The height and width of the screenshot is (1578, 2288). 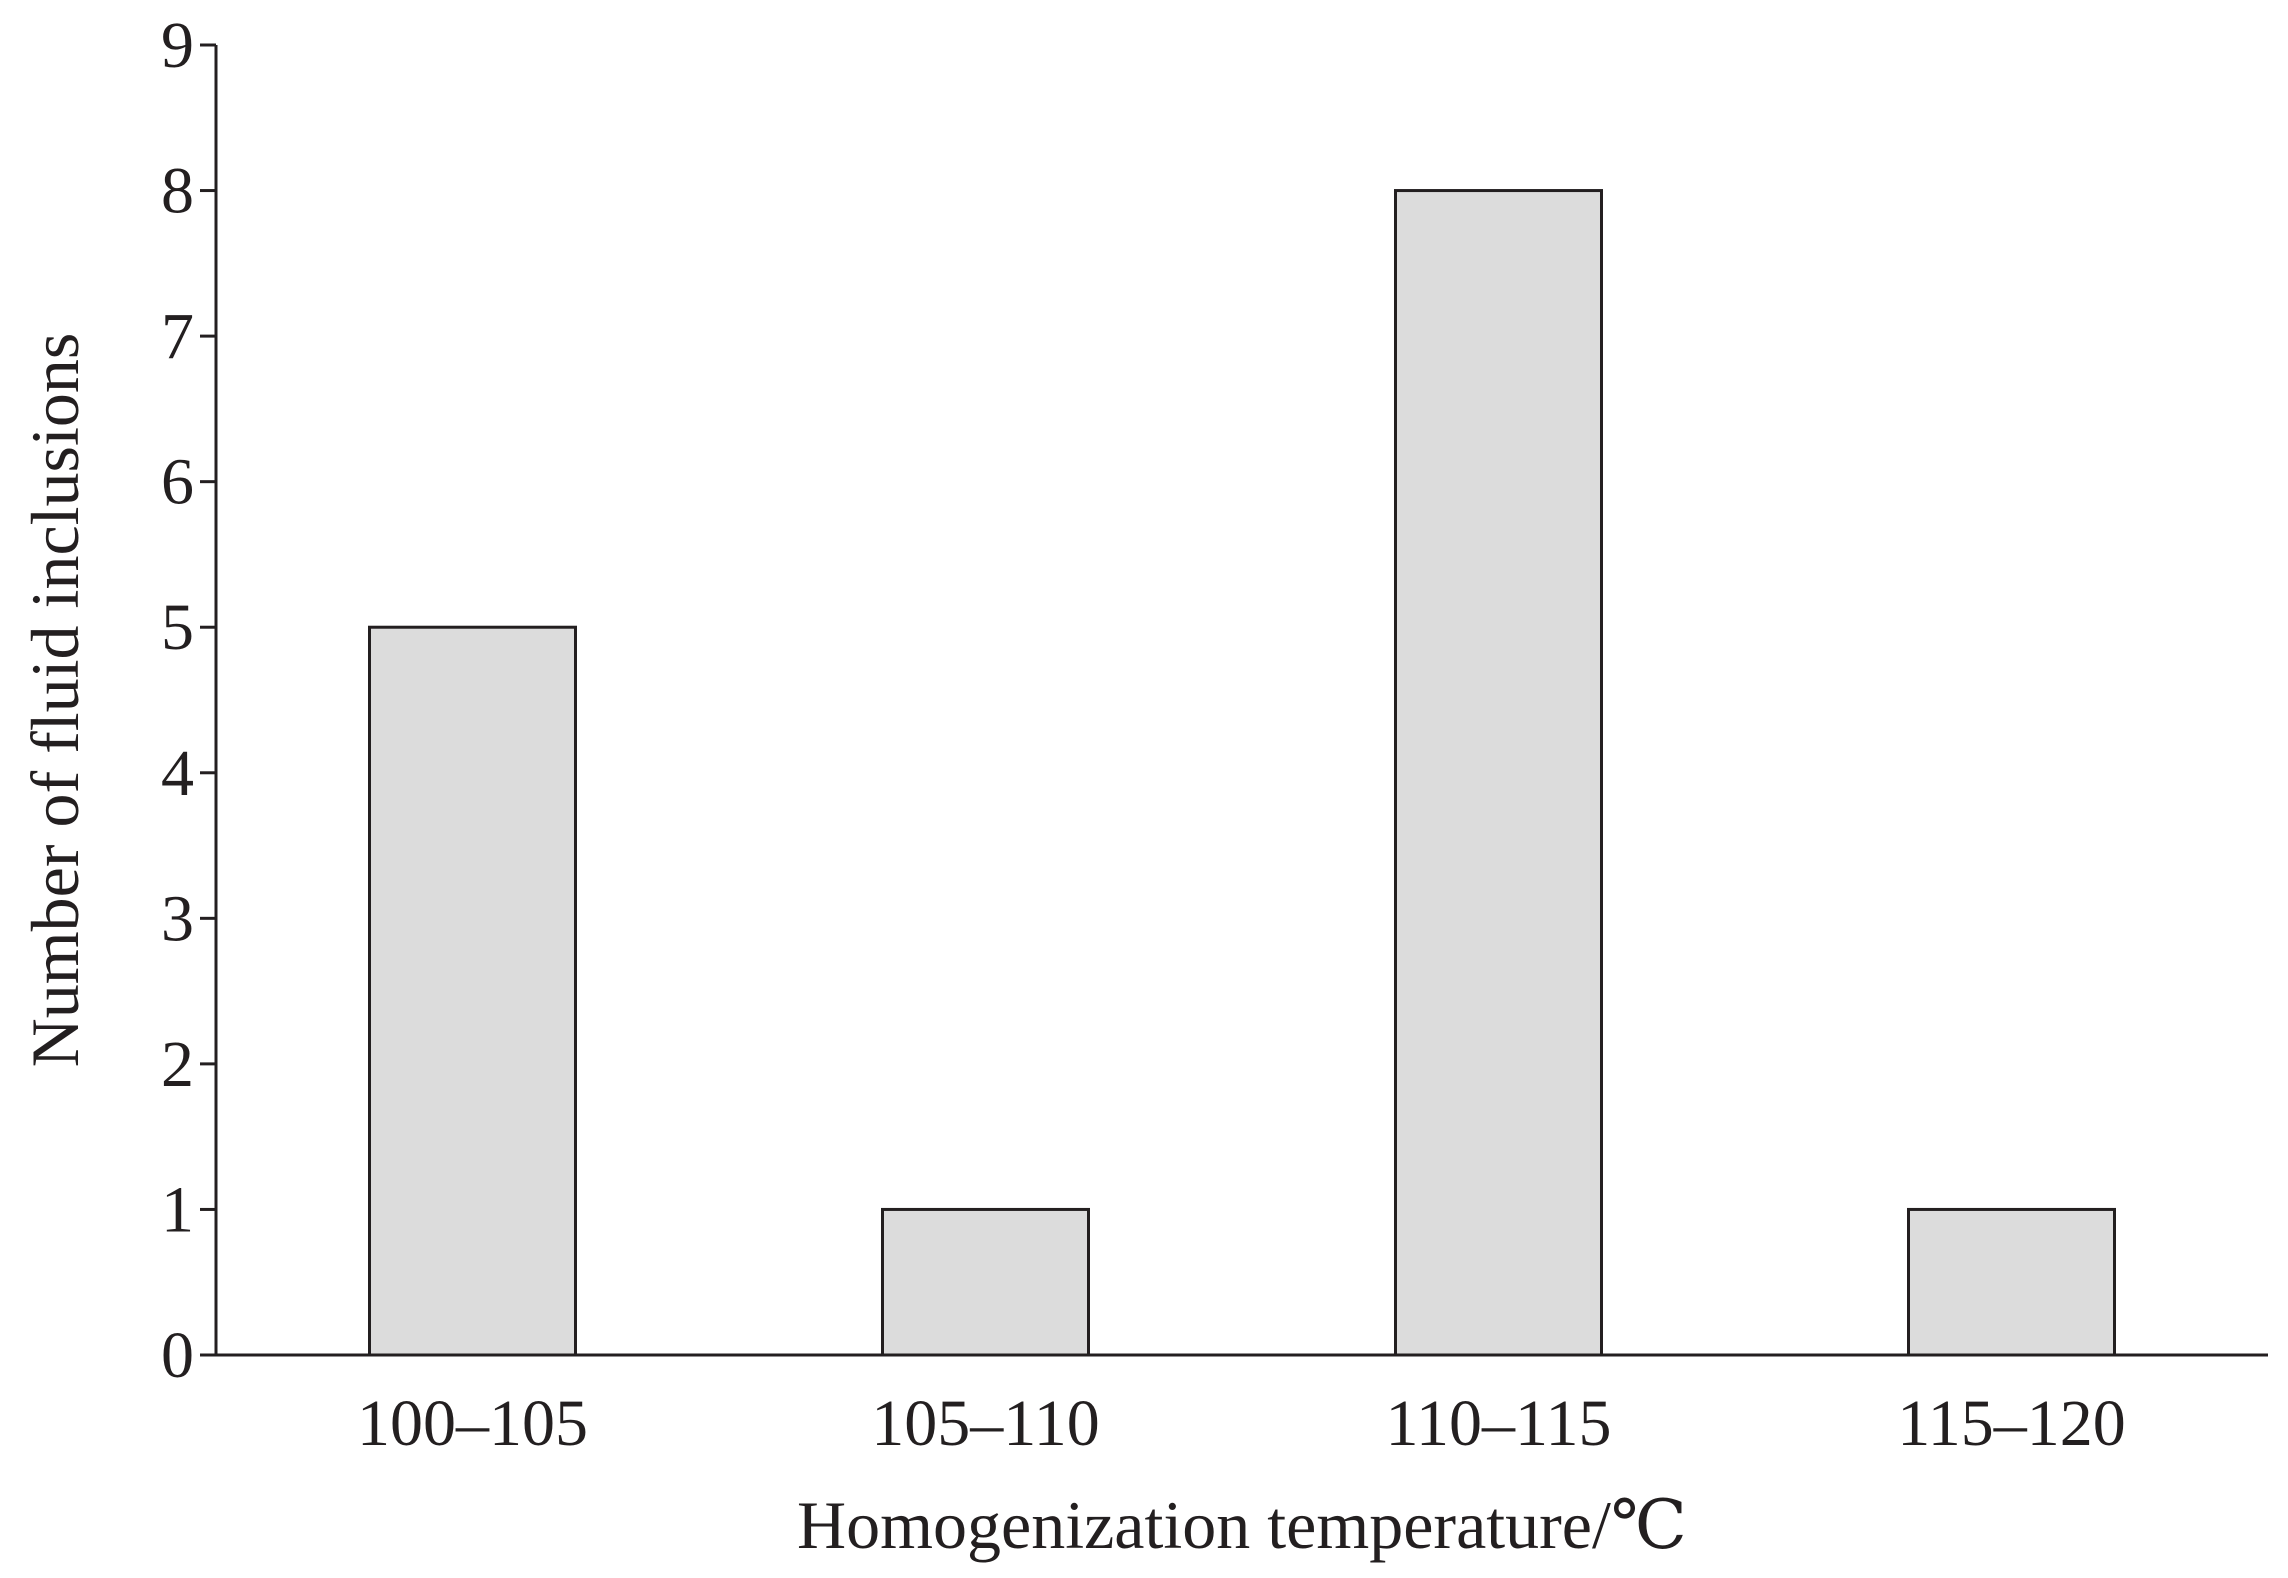 I want to click on y-tick-label: 2, so click(x=177, y=1064).